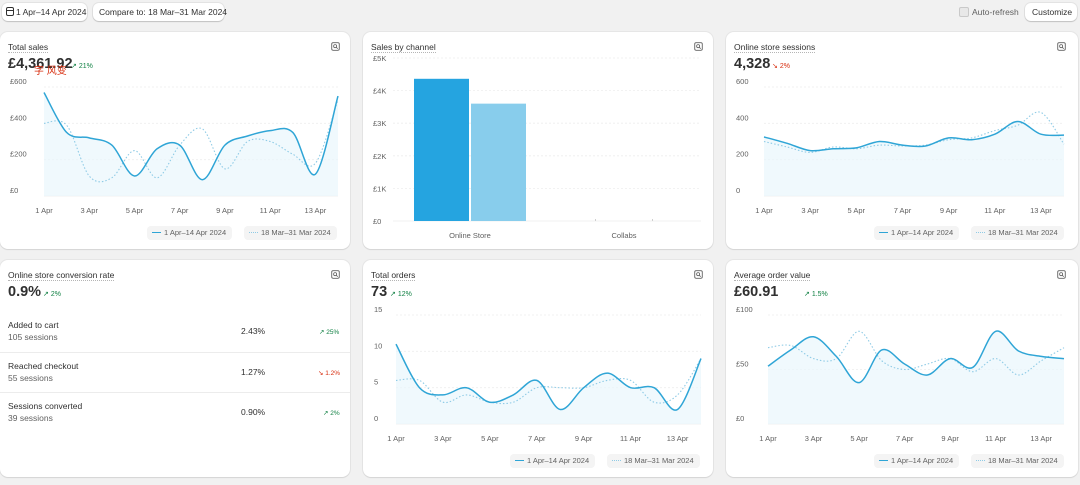 Image resolution: width=1080 pixels, height=485 pixels. I want to click on y-tick-label: £600, so click(18, 81).